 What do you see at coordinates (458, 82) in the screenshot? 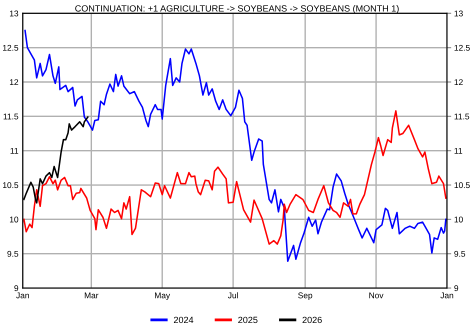
I see `y2-tick-label: 12` at bounding box center [458, 82].